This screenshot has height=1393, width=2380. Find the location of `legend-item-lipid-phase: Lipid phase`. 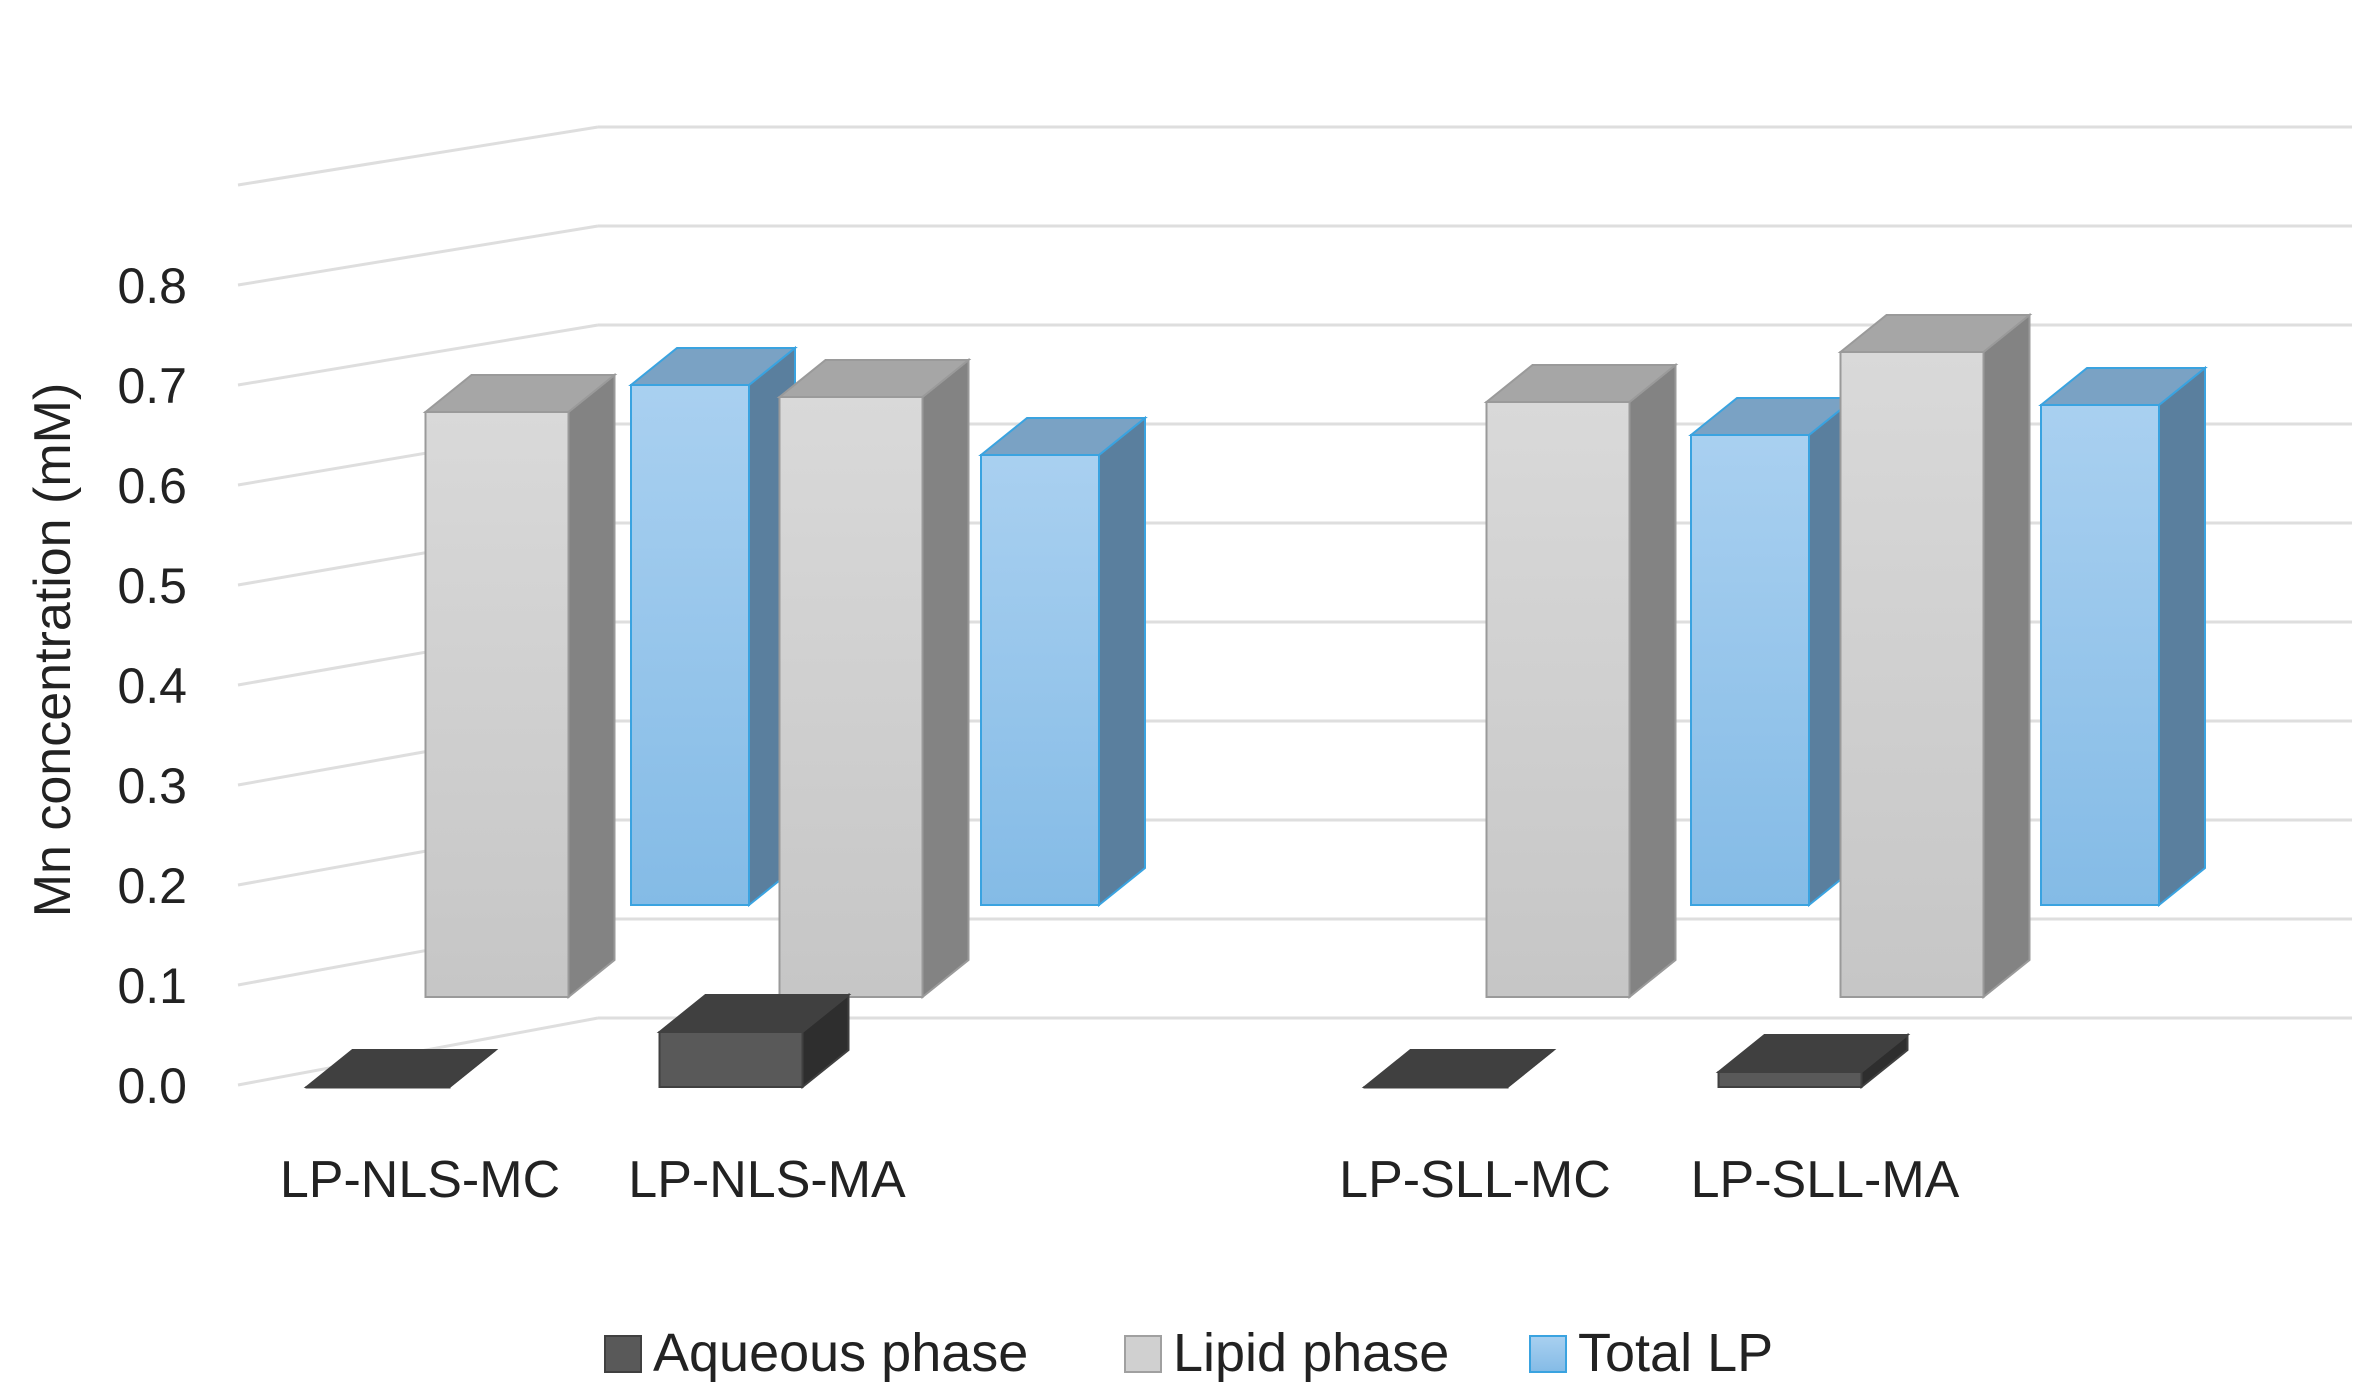

legend-item-lipid-phase: Lipid phase is located at coordinates (1286, 1353).